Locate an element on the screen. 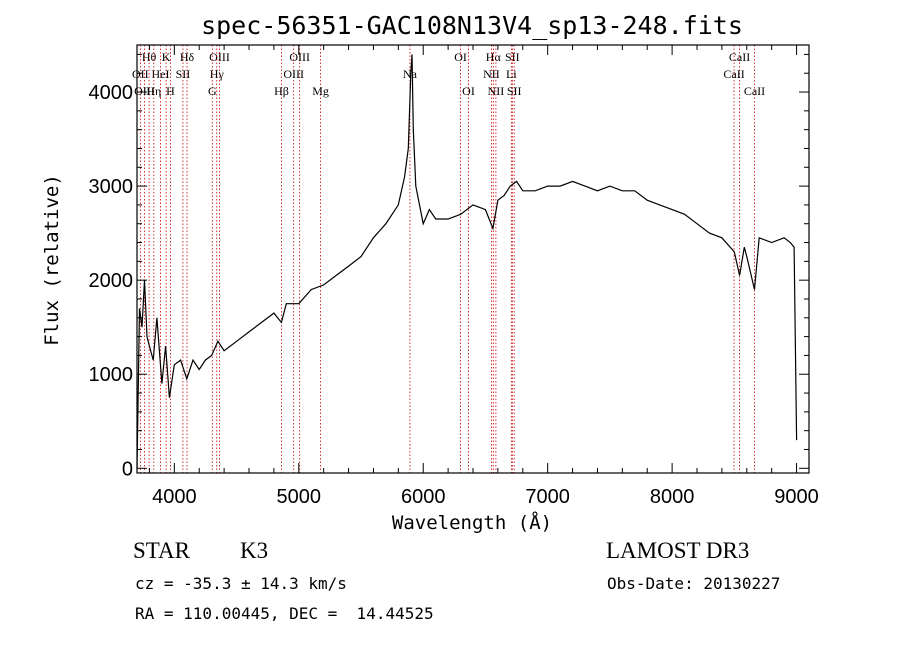  y-tick-label-3000: 3000 is located at coordinates (111, 187).